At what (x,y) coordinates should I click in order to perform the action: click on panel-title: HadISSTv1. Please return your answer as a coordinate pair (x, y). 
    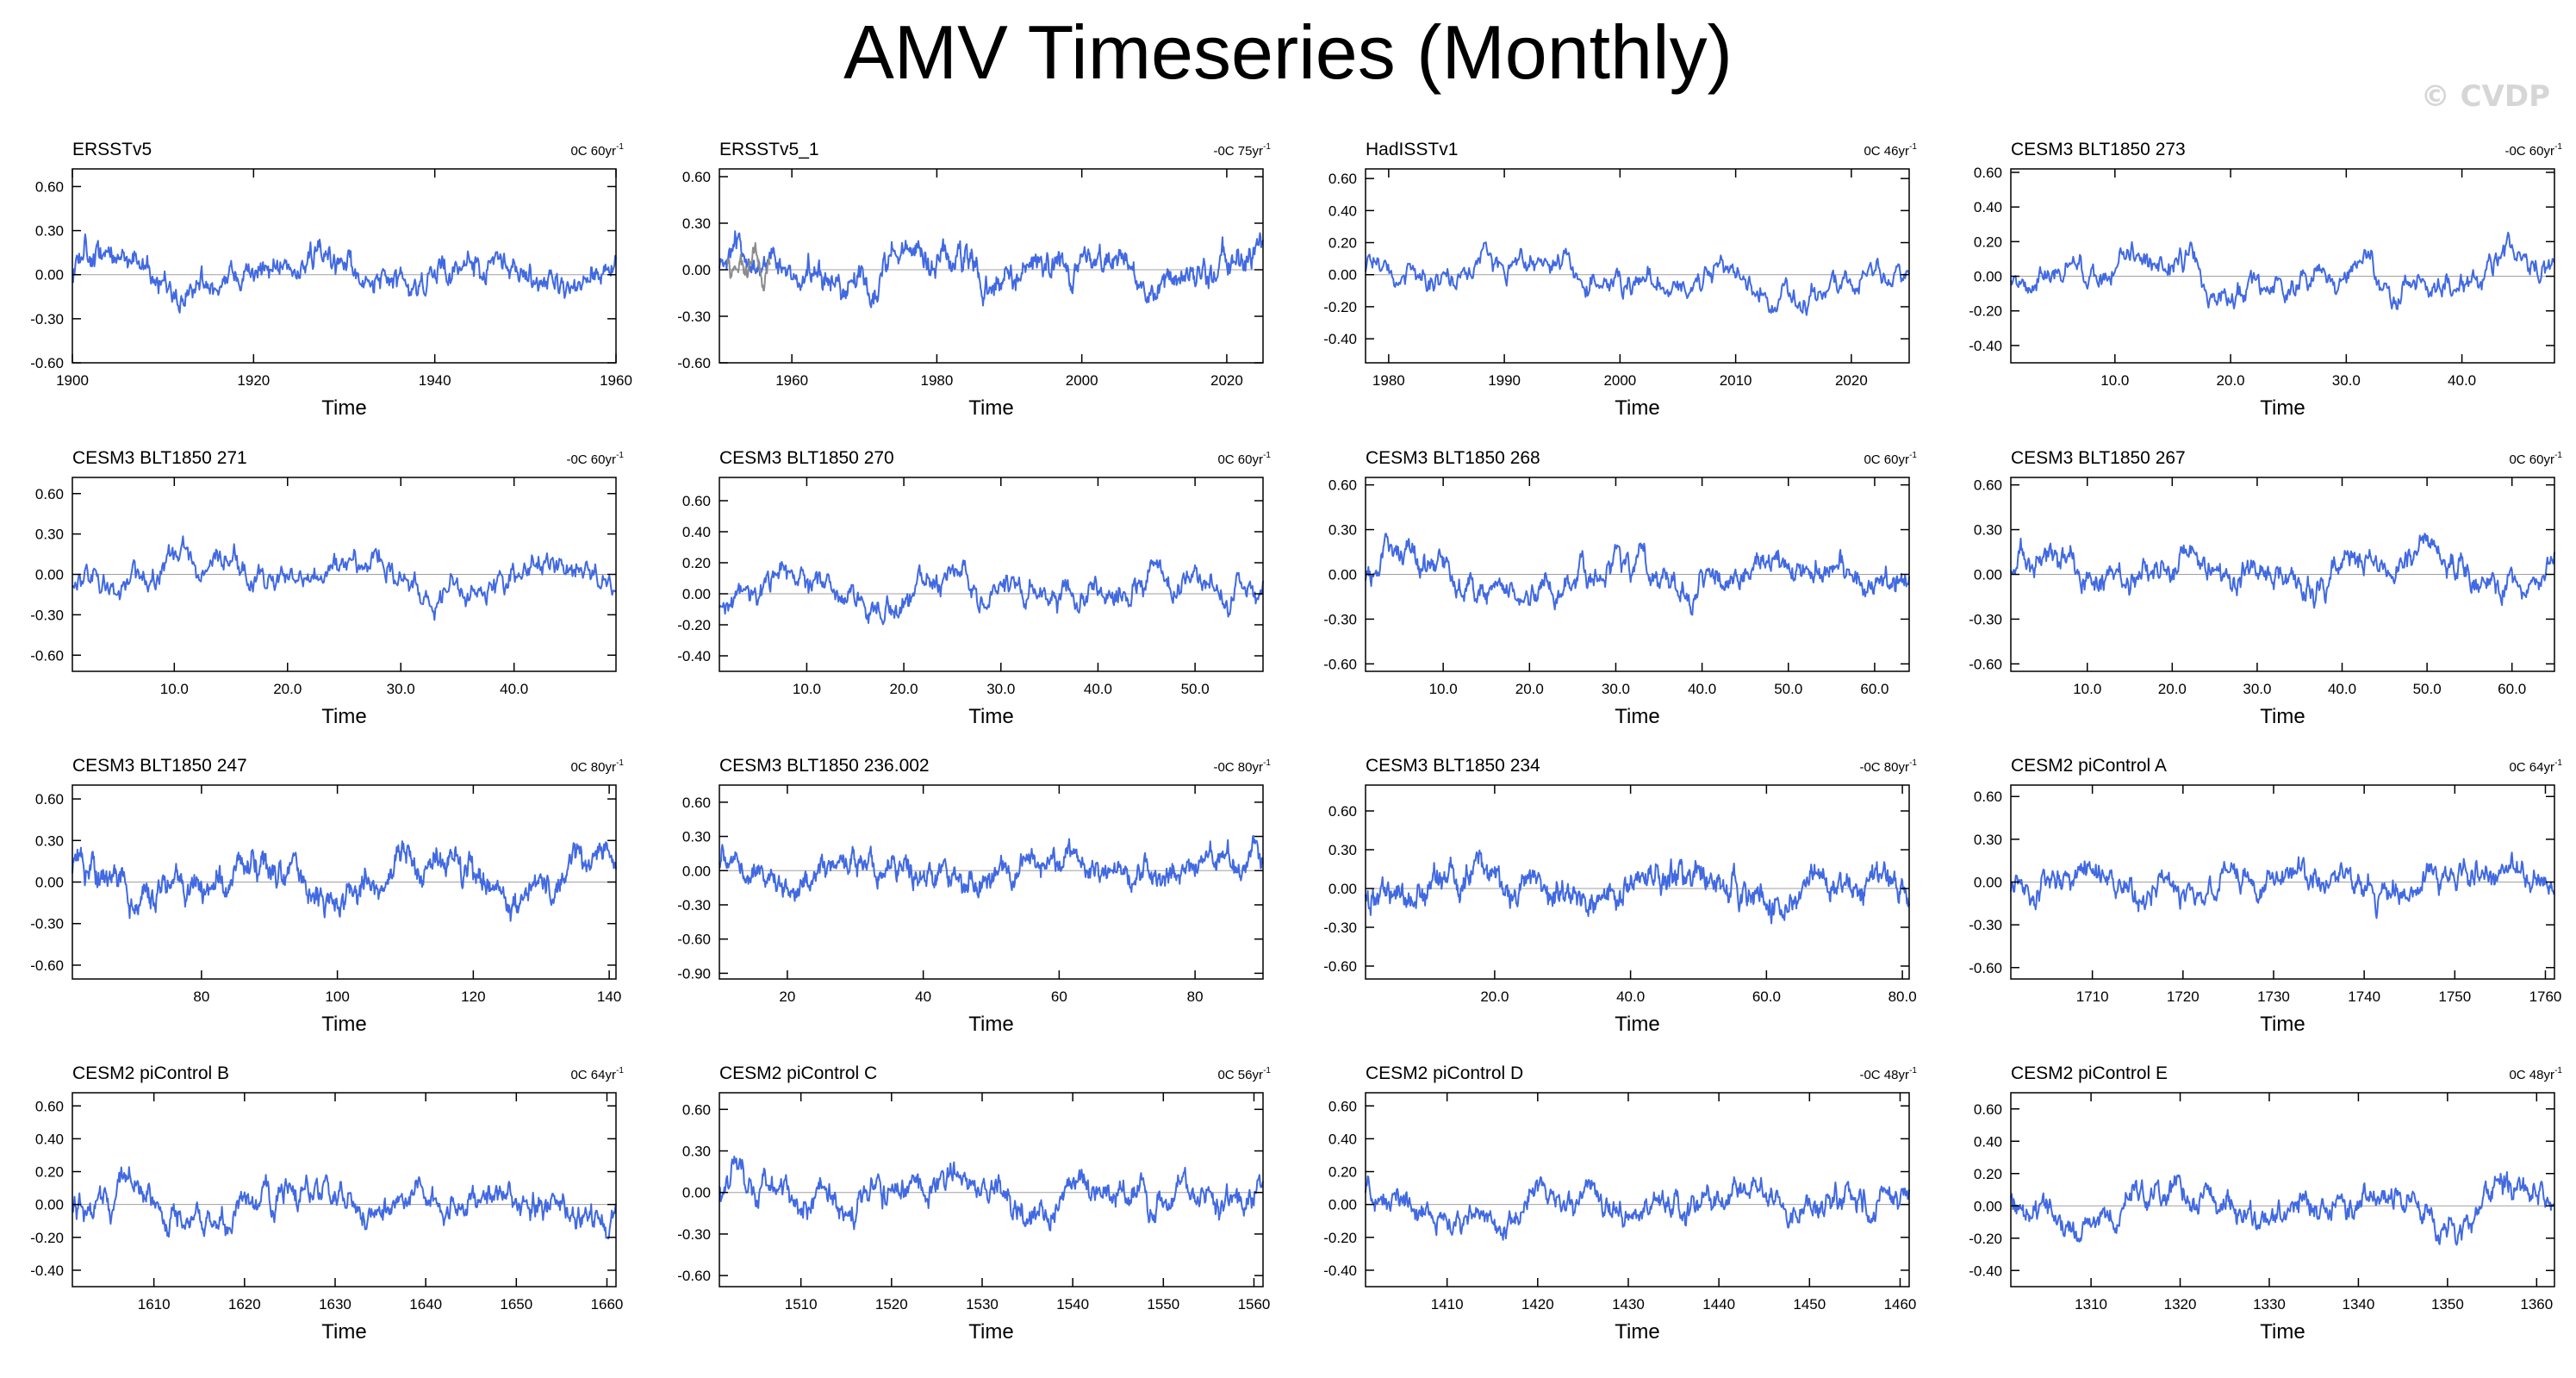
    Looking at the image, I should click on (1412, 150).